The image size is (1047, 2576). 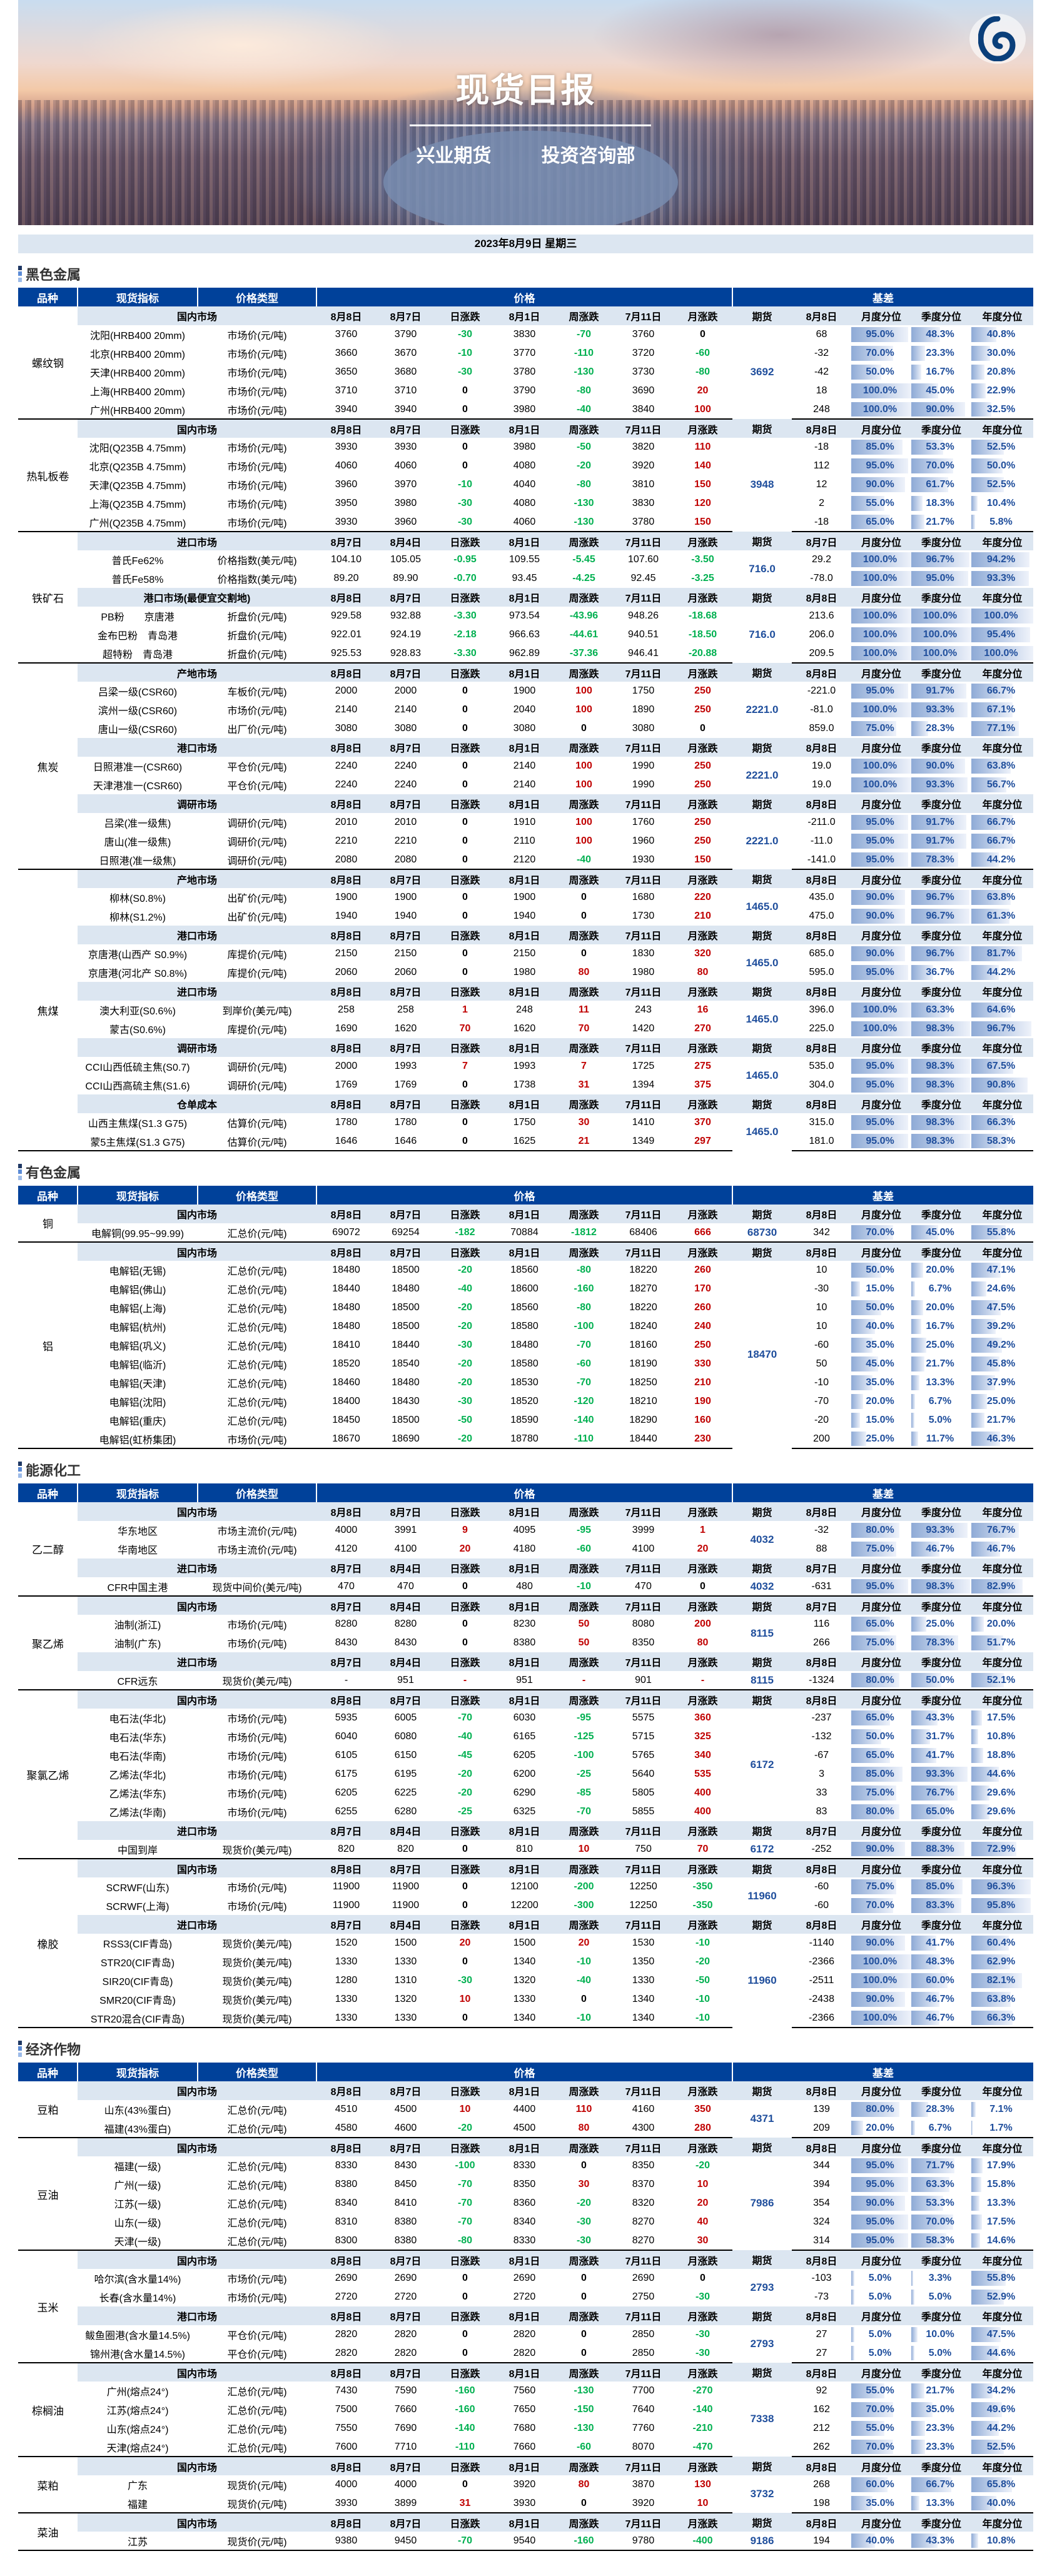 What do you see at coordinates (643, 1066) in the screenshot?
I see `price-month-ago: 1725` at bounding box center [643, 1066].